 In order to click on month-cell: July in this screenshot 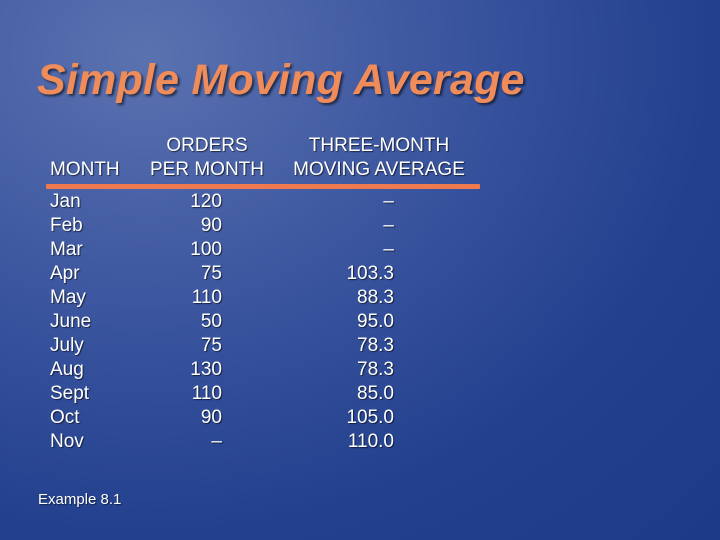, I will do `click(67, 345)`.